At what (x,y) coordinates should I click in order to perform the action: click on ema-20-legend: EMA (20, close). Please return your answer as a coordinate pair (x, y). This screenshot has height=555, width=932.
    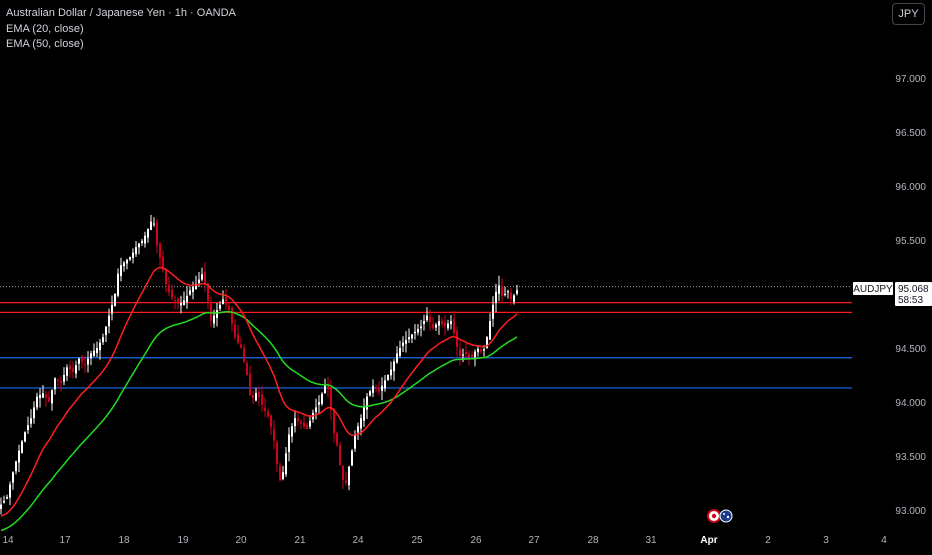
    Looking at the image, I should click on (45, 28).